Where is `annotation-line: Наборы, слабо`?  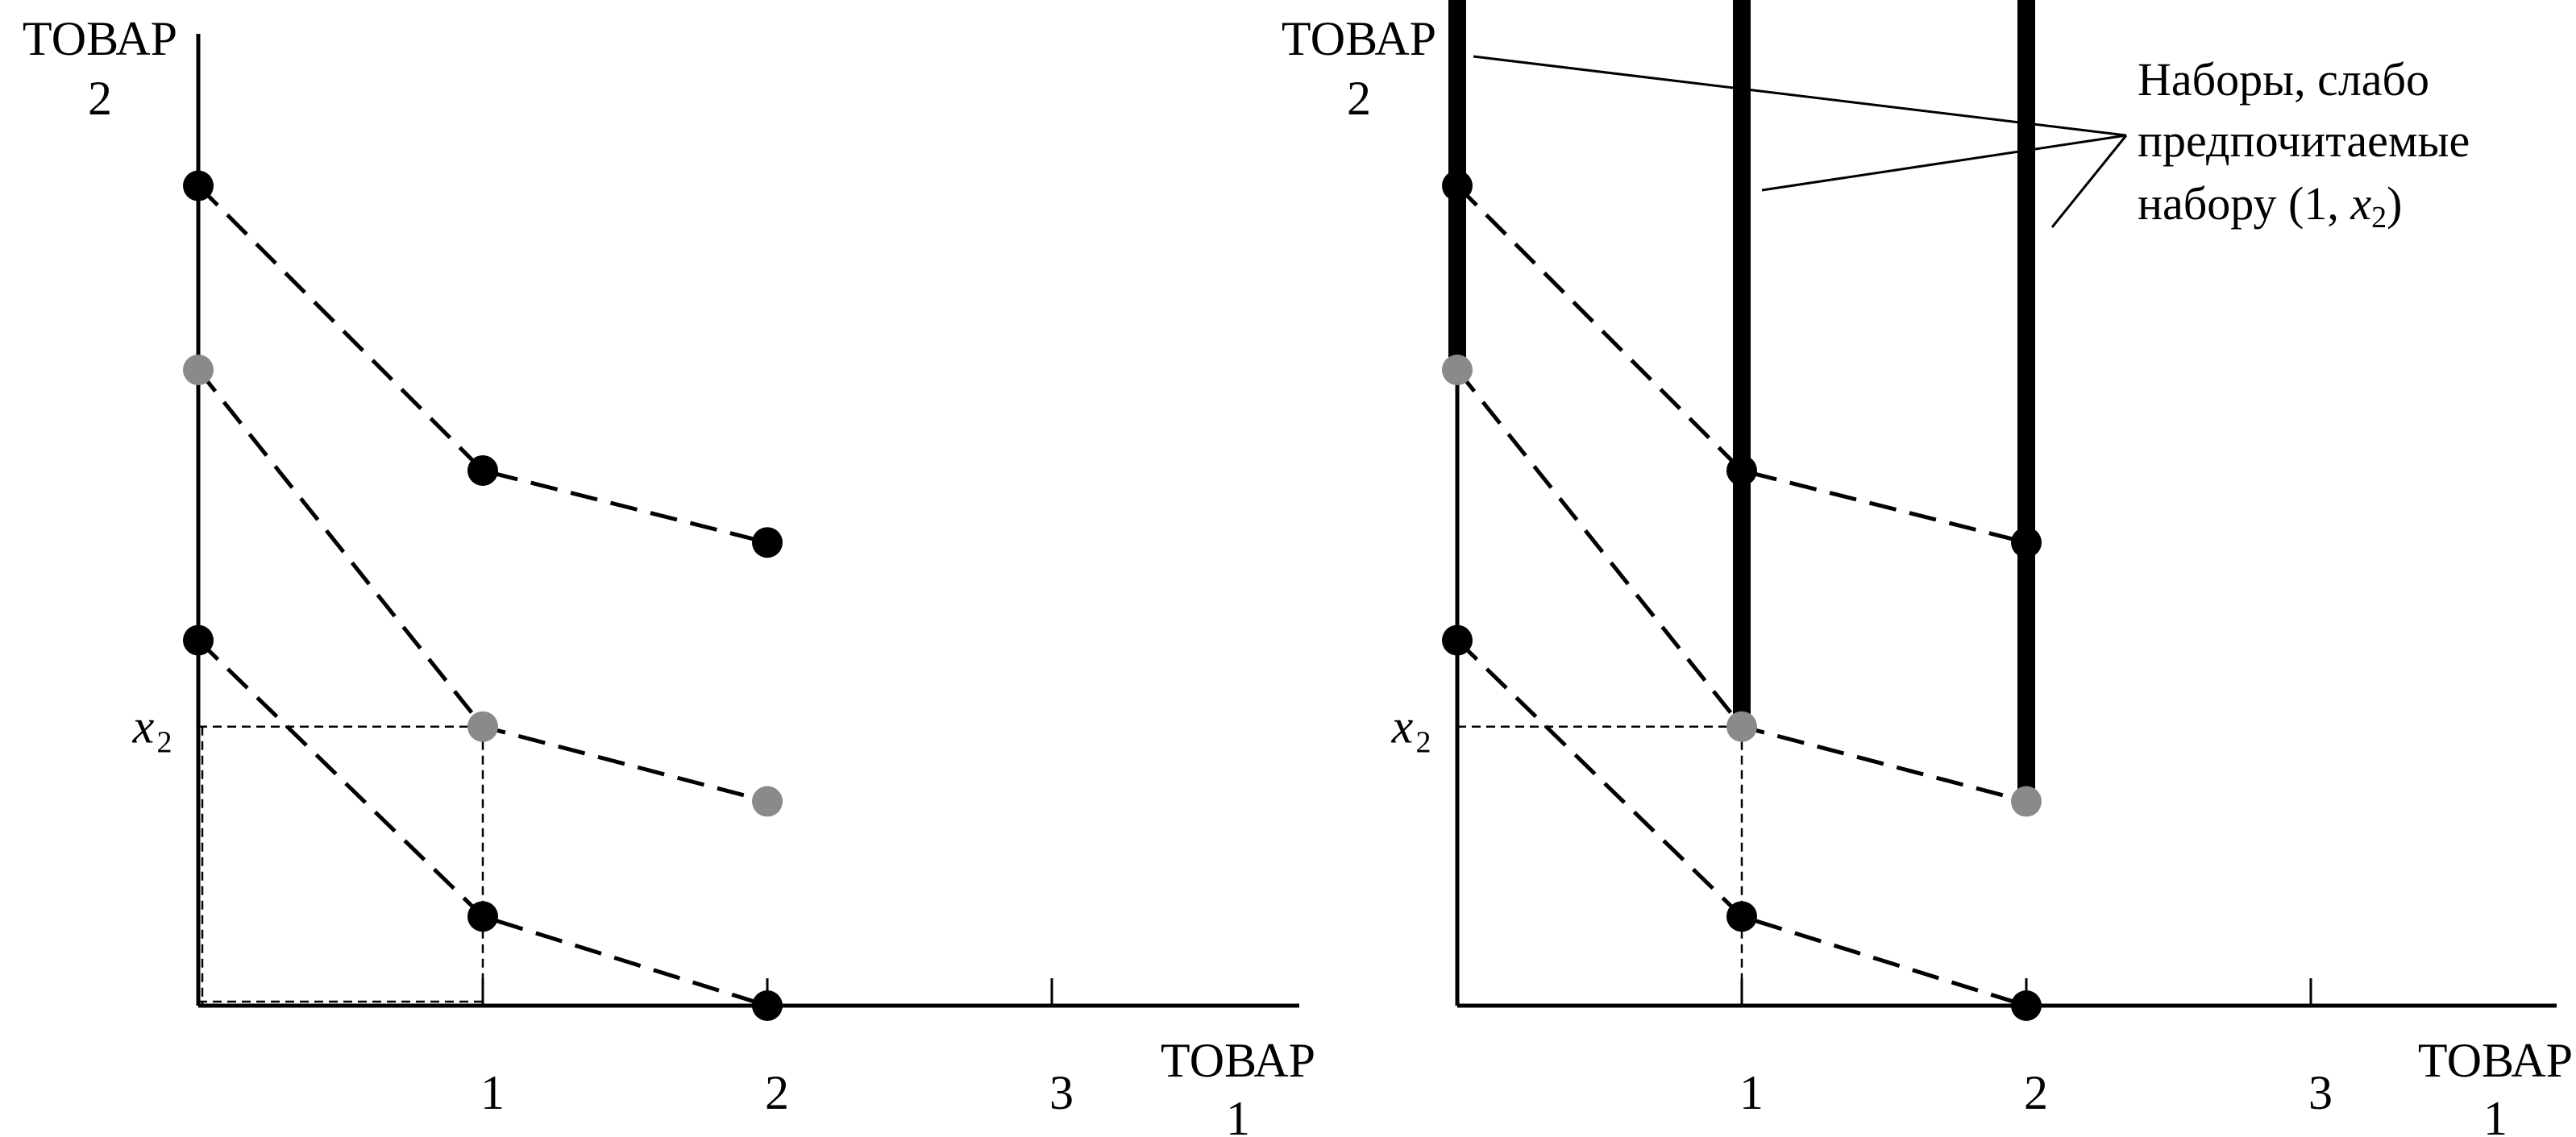
annotation-line: Наборы, слабо is located at coordinates (2283, 79).